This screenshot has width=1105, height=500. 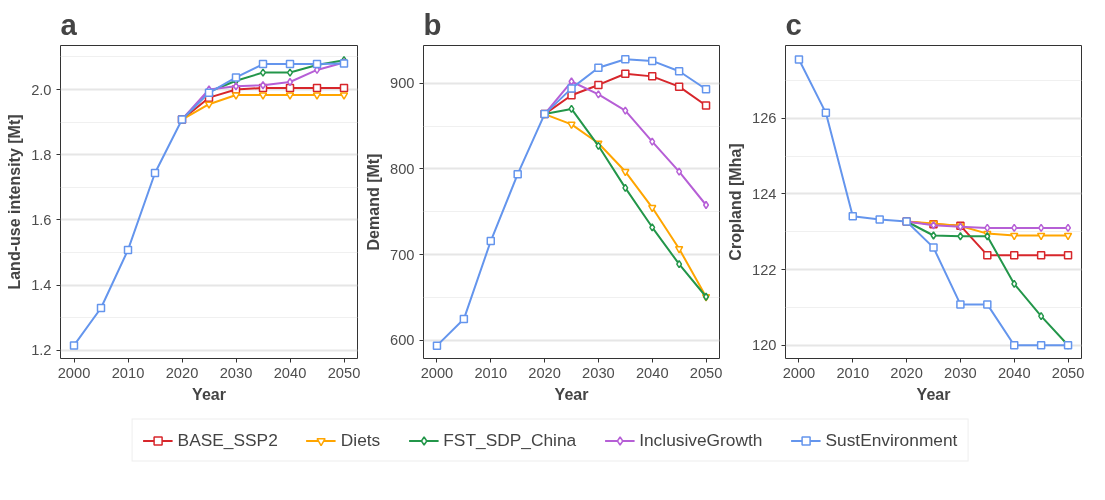 I want to click on y-tick-label: 122, so click(x=764, y=269).